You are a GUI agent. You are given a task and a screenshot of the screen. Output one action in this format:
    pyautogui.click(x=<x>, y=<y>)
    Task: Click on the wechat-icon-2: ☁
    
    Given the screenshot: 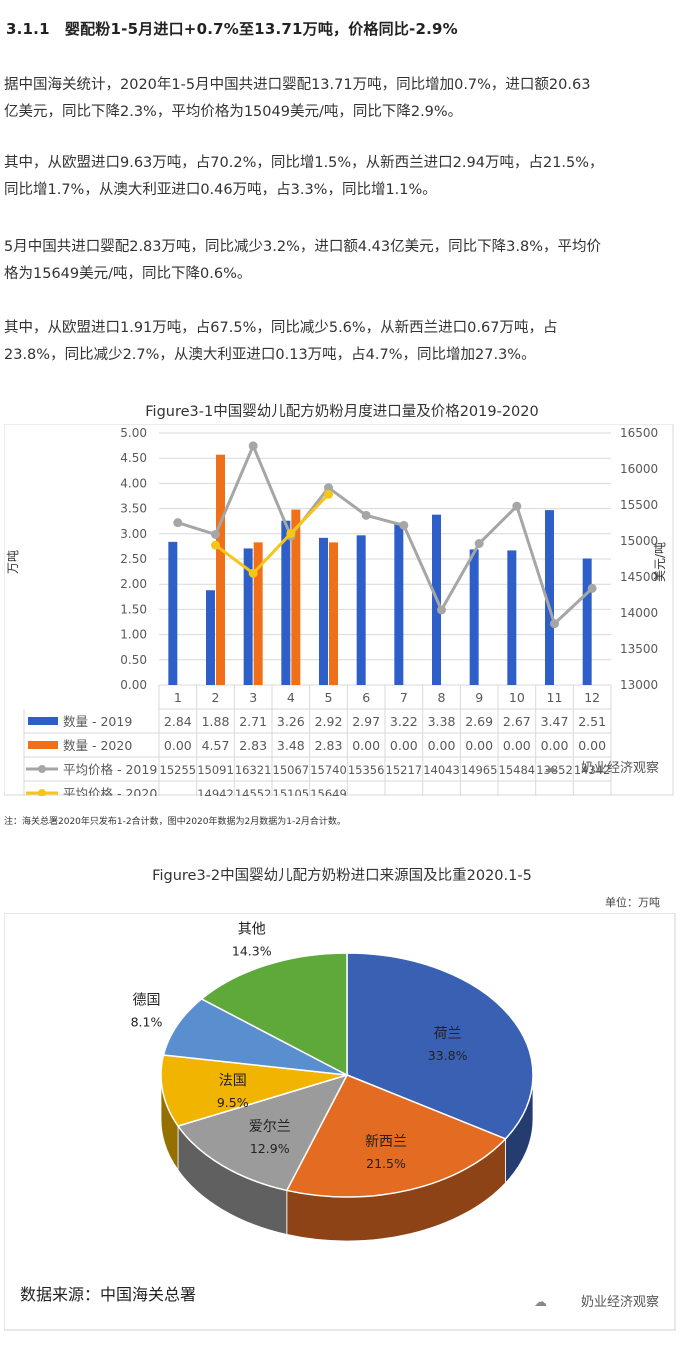 What is the action you would take?
    pyautogui.click(x=540, y=1302)
    